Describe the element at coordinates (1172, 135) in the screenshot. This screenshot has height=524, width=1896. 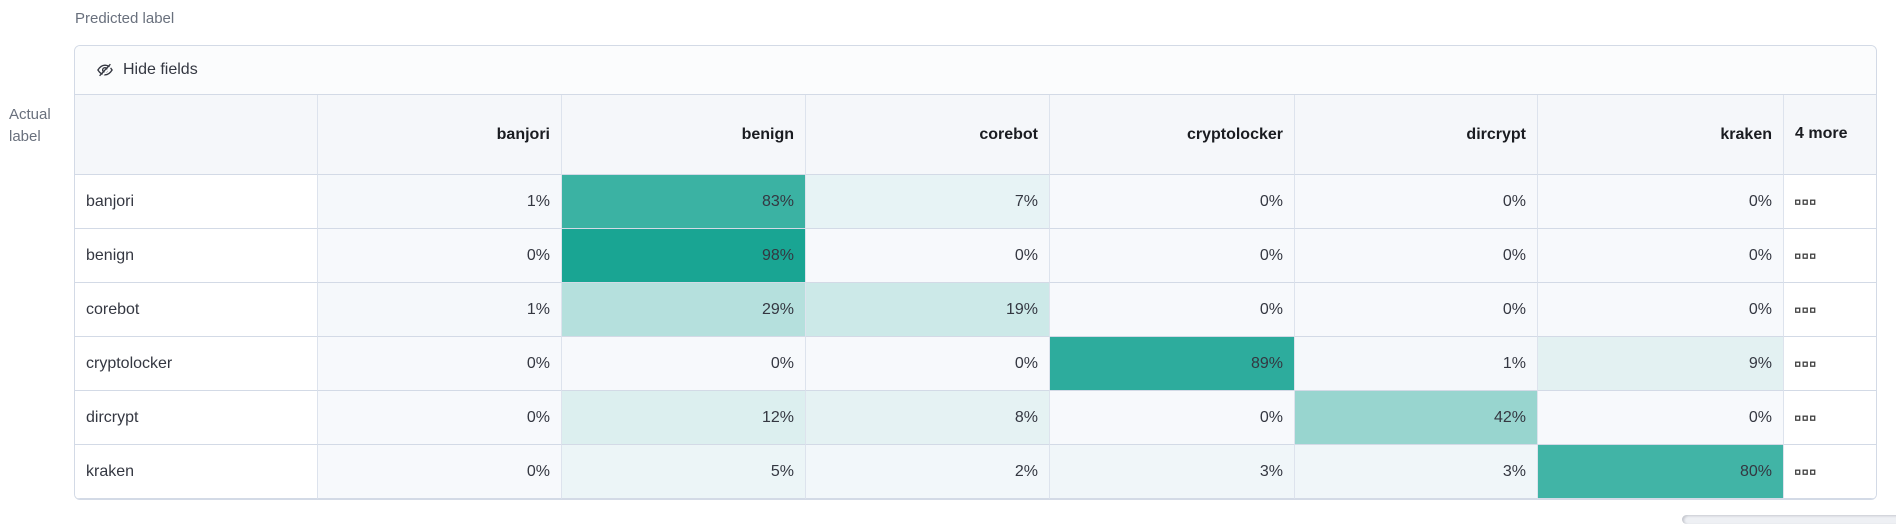
I see `column-header-cryptolocker: cryptolocker` at that location.